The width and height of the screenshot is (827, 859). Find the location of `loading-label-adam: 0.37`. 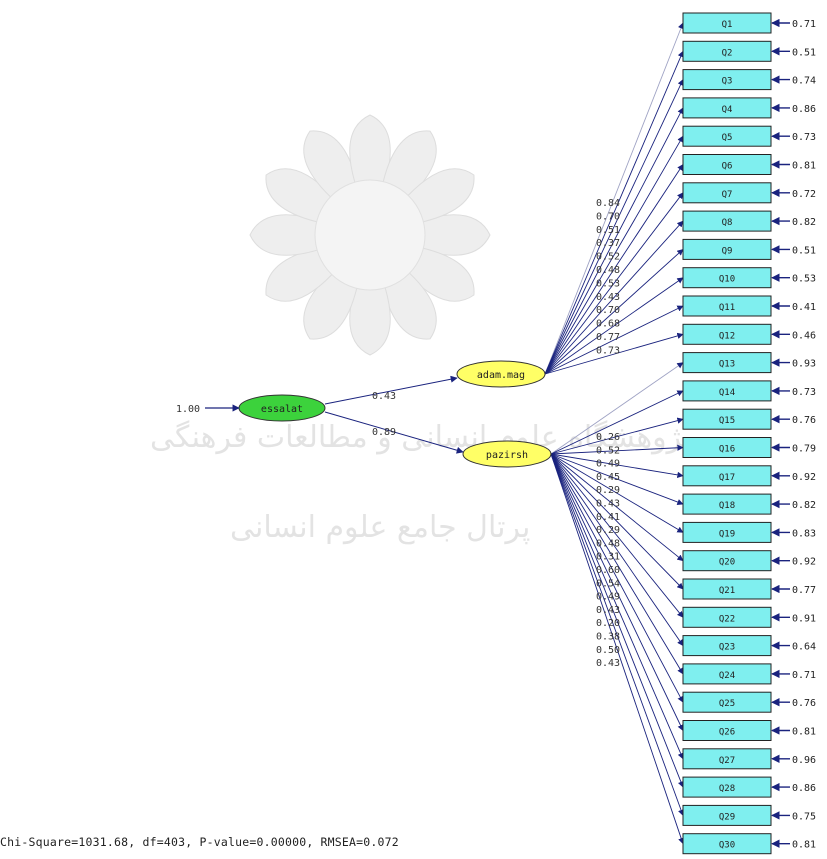

loading-label-adam: 0.37 is located at coordinates (608, 243).